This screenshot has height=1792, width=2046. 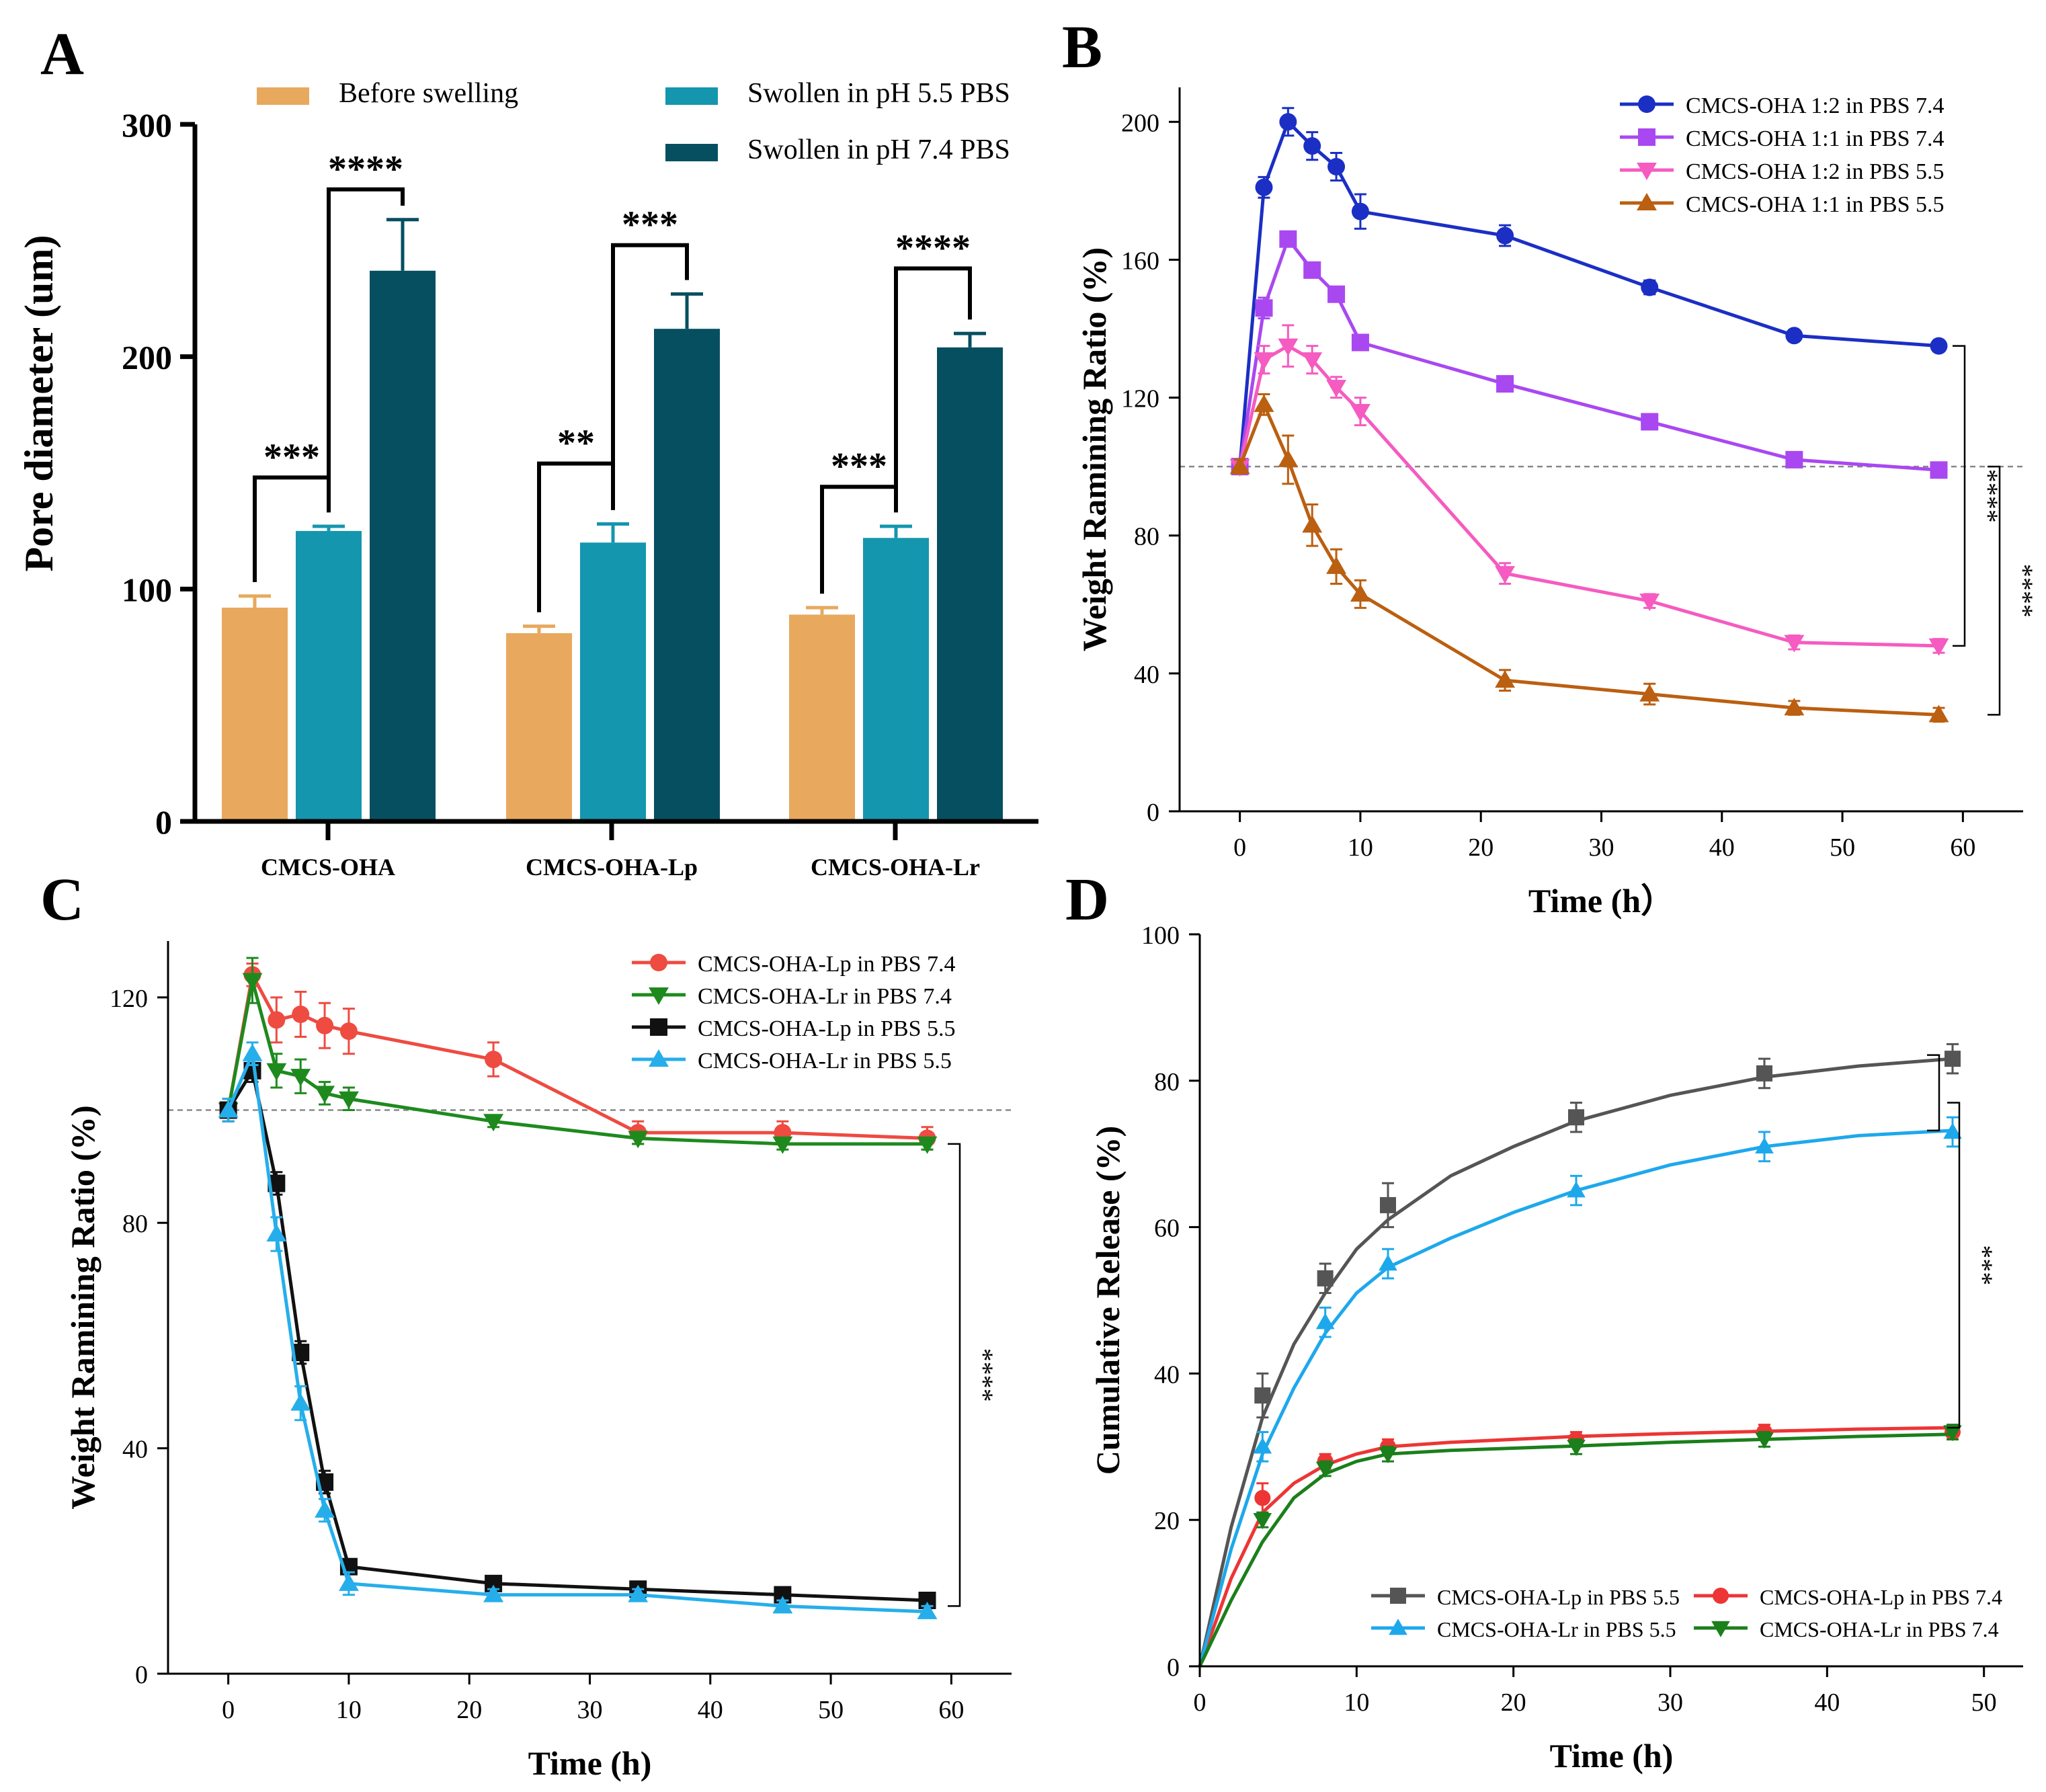 I want to click on legend-label-0: CMCS-OHA-Lp in PBS 5.5, so click(x=1558, y=1597).